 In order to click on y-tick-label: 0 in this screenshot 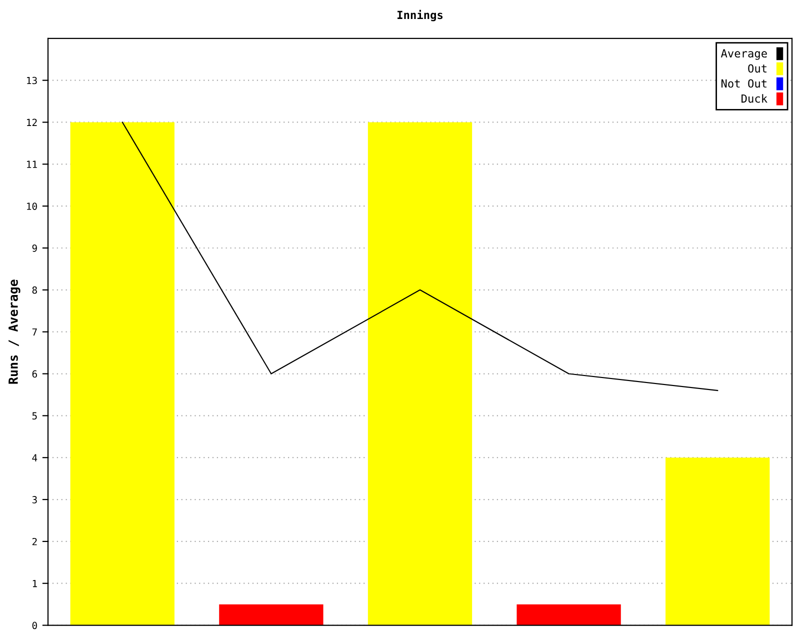, I will do `click(34, 626)`.